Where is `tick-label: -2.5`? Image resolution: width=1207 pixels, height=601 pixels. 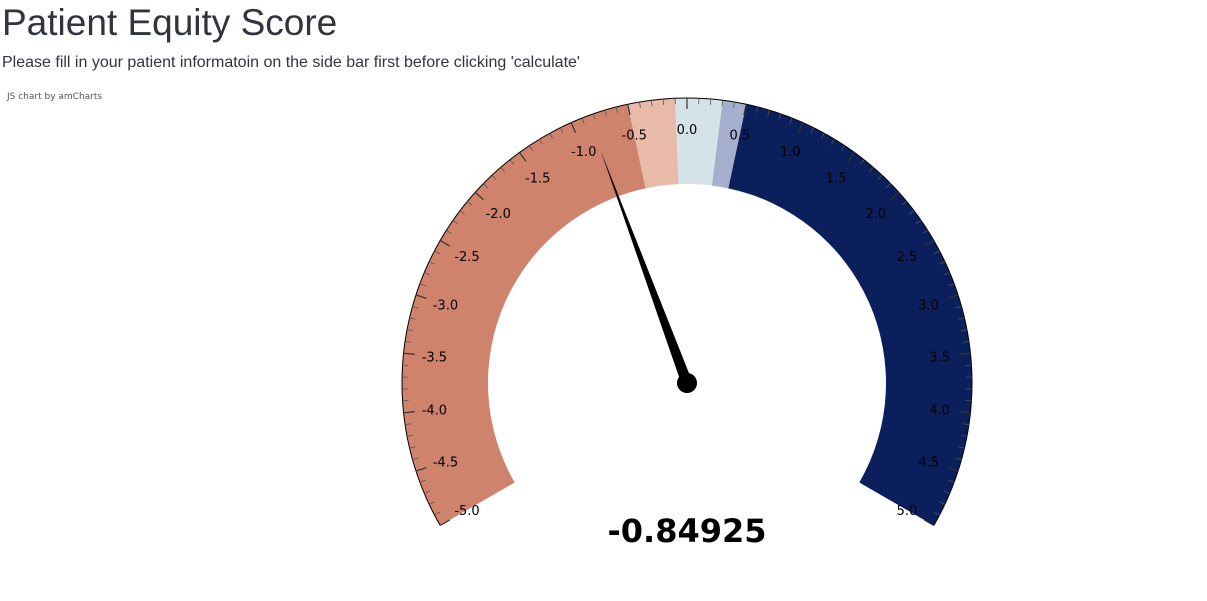 tick-label: -2.5 is located at coordinates (466, 257).